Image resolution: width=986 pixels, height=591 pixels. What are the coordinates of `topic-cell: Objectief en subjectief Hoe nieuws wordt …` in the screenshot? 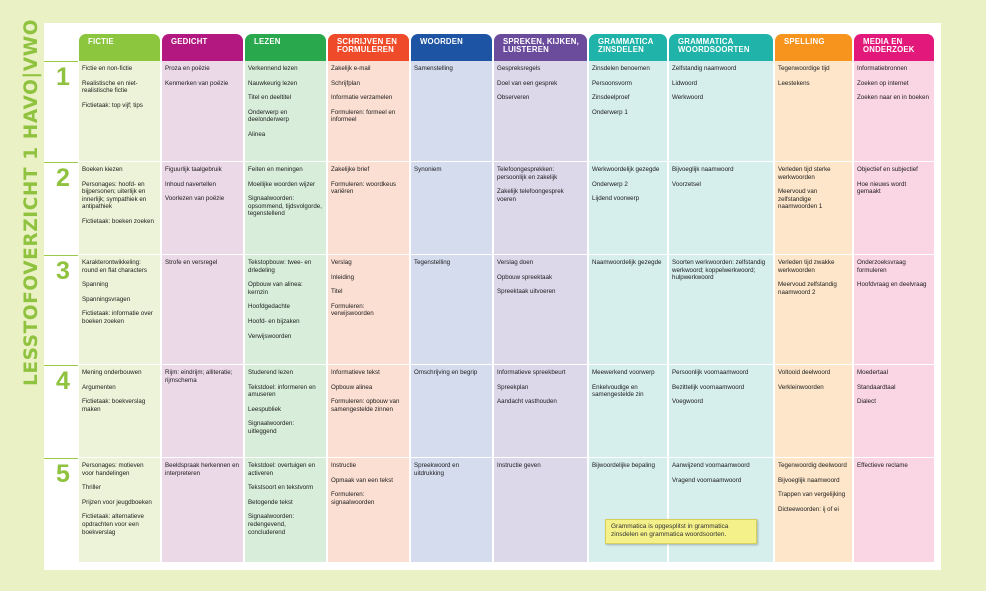 It's located at (894, 208).